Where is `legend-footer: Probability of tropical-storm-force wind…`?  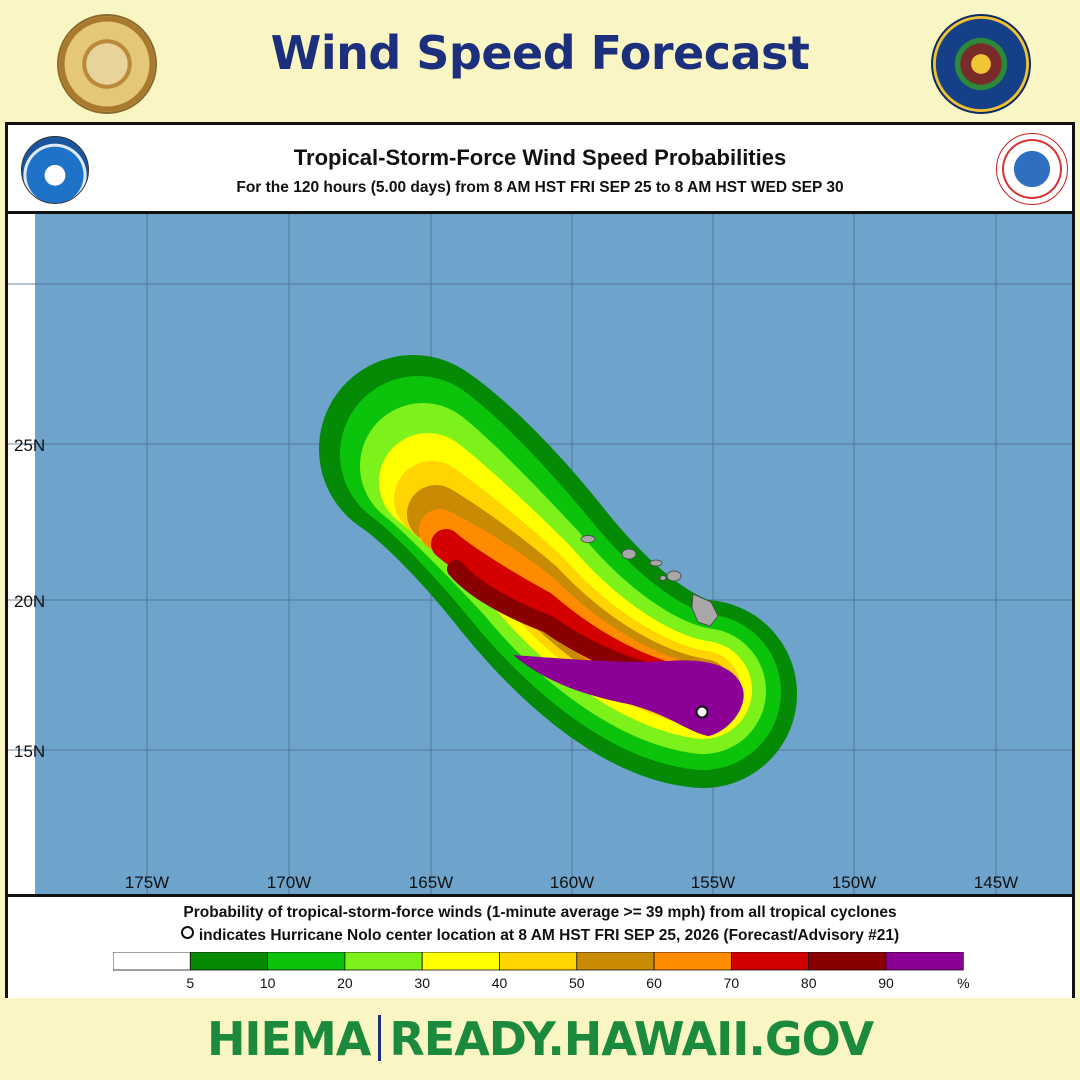 legend-footer: Probability of tropical-storm-force wind… is located at coordinates (540, 946).